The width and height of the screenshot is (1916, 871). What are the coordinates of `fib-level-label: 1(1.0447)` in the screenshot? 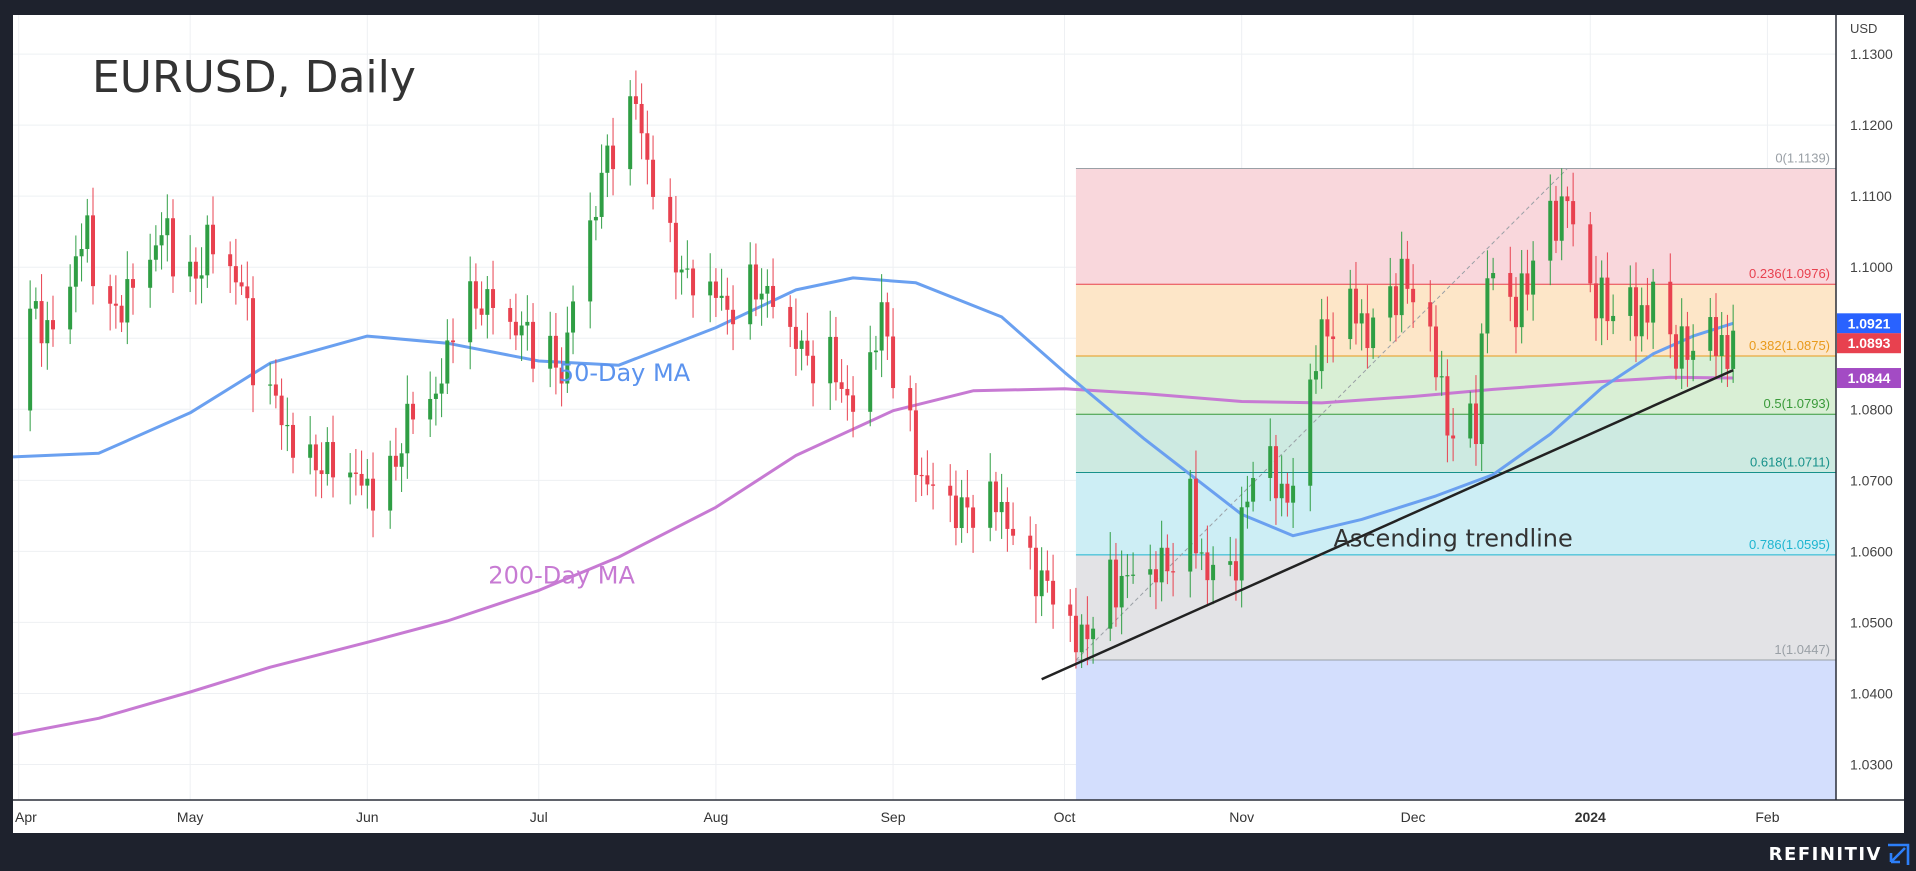 It's located at (1802, 649).